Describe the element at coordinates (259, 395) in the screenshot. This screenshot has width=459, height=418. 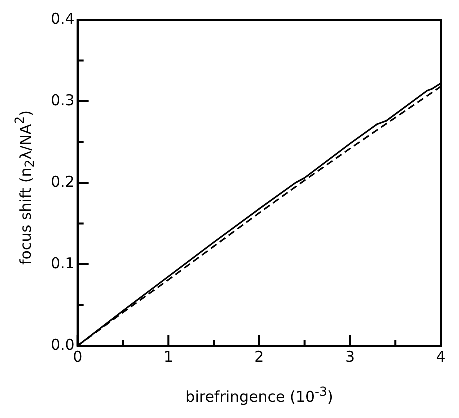
I see `x-axis-title: birefringence (10$^{-3}$)` at that location.